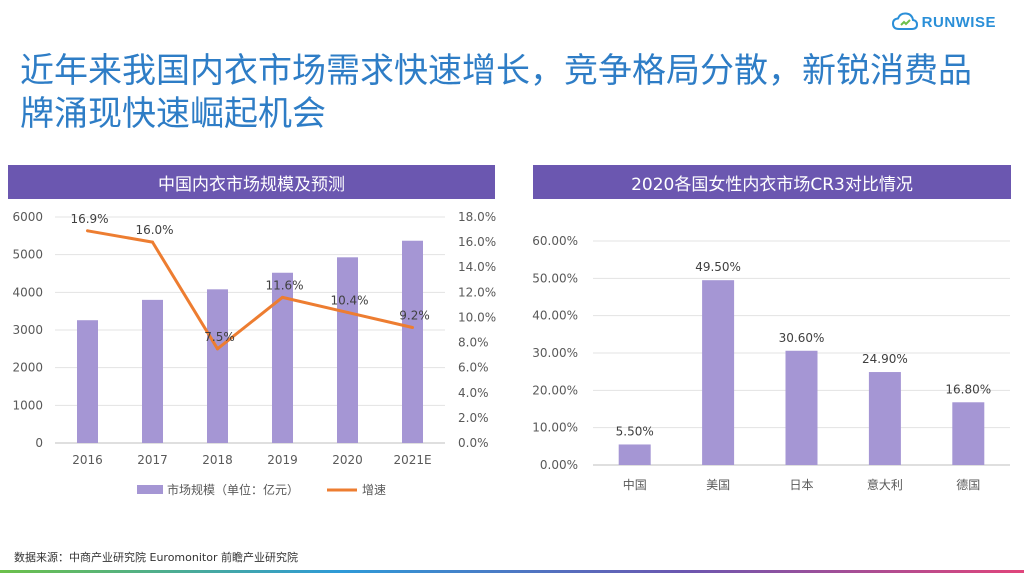  I want to click on y-tick-label-left: 5000, so click(27, 255).